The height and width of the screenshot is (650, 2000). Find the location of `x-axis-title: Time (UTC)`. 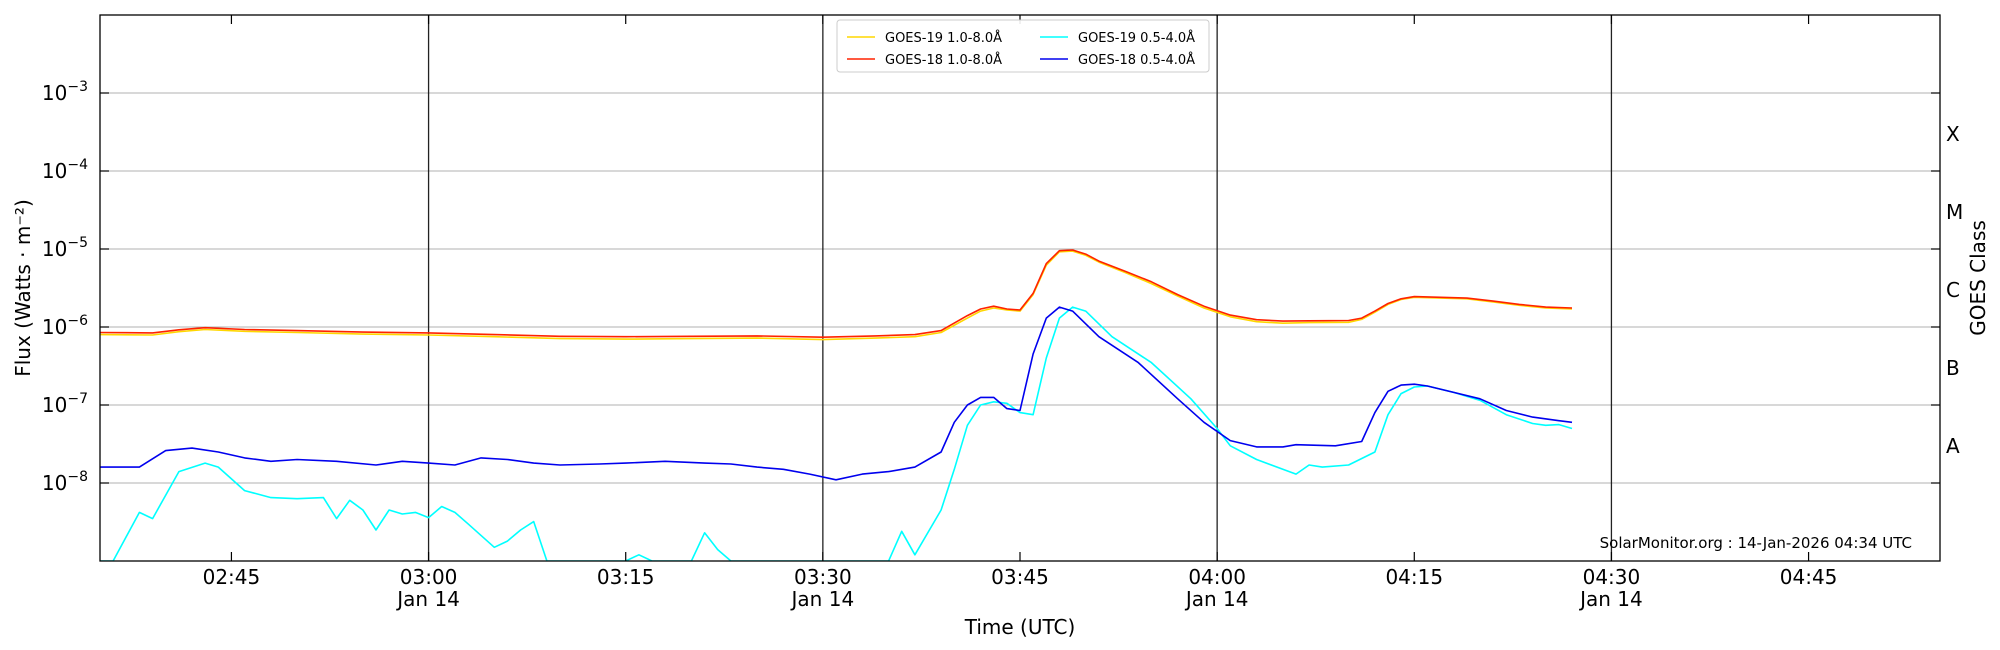

x-axis-title: Time (UTC) is located at coordinates (1020, 627).